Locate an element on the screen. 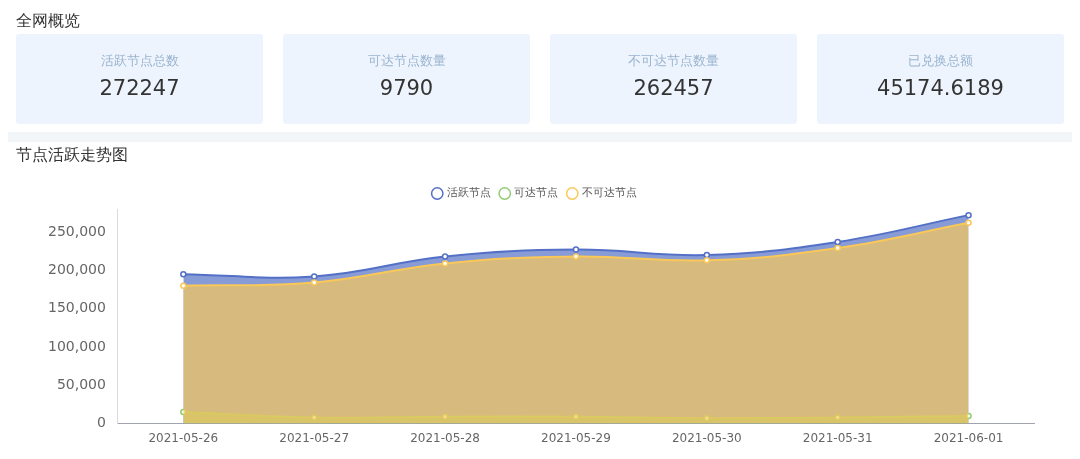 The image size is (1080, 459). text: 262457 is located at coordinates (673, 88).